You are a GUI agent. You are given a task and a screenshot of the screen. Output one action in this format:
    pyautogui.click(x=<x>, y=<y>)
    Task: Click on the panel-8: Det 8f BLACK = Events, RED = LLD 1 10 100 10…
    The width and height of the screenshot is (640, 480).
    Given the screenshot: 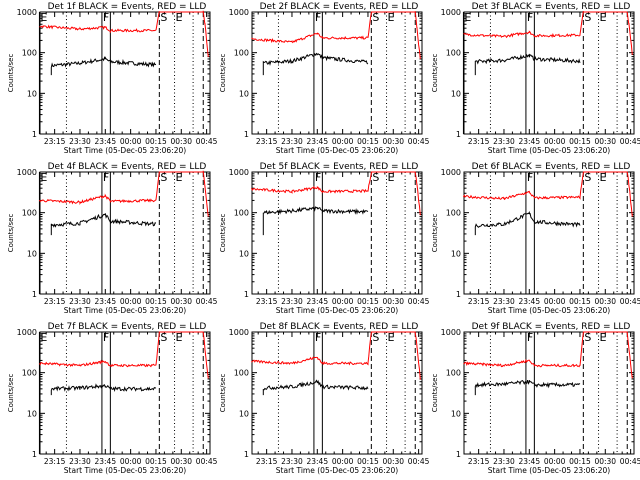 What is the action you would take?
    pyautogui.click(x=324, y=398)
    